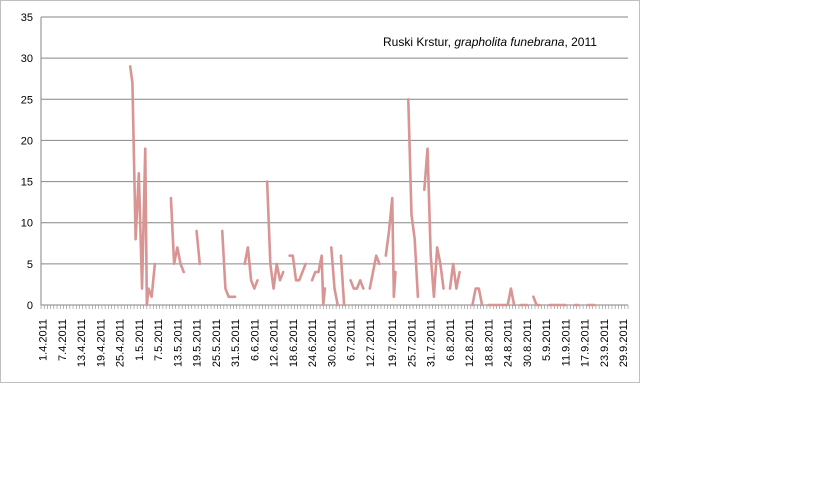 The width and height of the screenshot is (819, 484). Describe the element at coordinates (140, 340) in the screenshot. I see `x-tick-label: 1.5.2011` at that location.